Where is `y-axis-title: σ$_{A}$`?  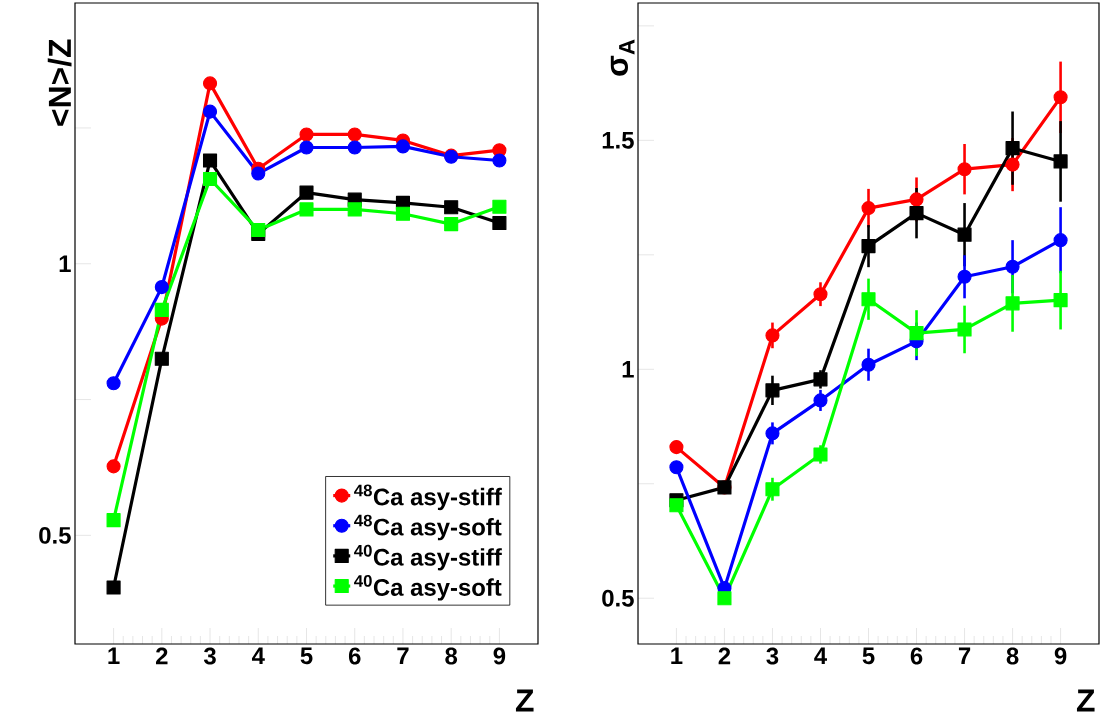 y-axis-title: σ$_{A}$ is located at coordinates (622, 57).